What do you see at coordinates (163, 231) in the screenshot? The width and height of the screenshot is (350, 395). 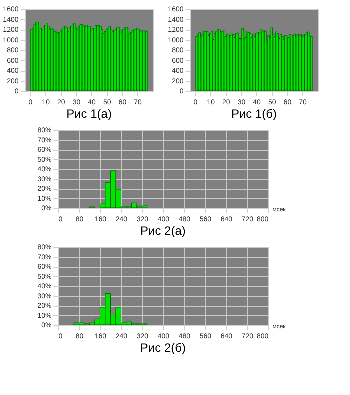 I see `text: Рис 2(а)` at bounding box center [163, 231].